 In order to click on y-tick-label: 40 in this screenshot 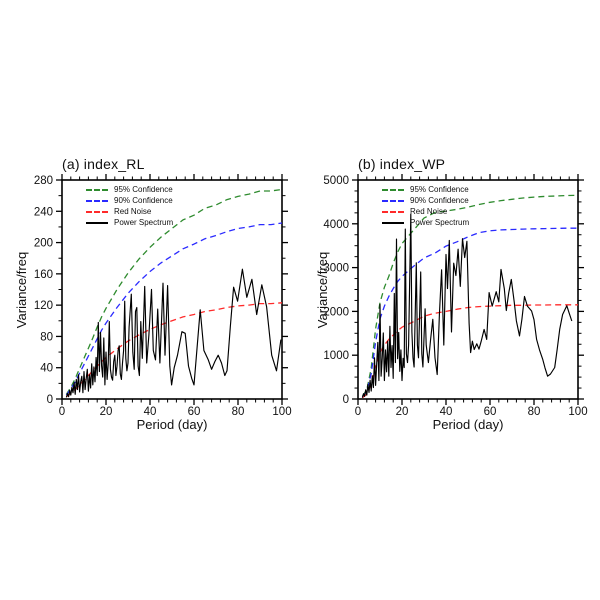, I will do `click(46, 369)`.